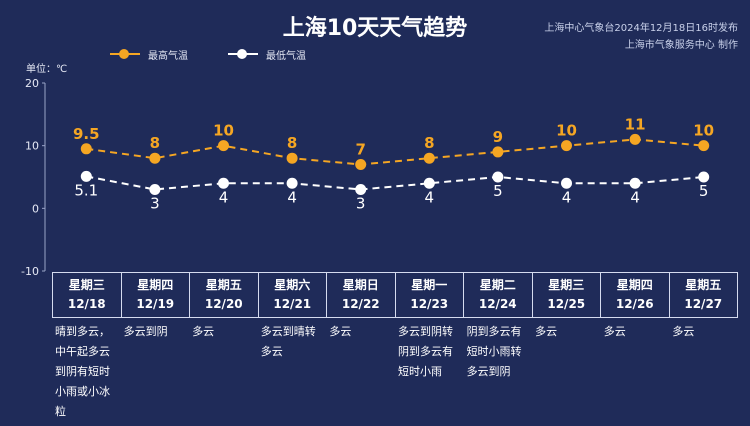  What do you see at coordinates (641, 28) in the screenshot?
I see `source-line-publisher: 上海中心气象台2024年12月18日16时发布` at bounding box center [641, 28].